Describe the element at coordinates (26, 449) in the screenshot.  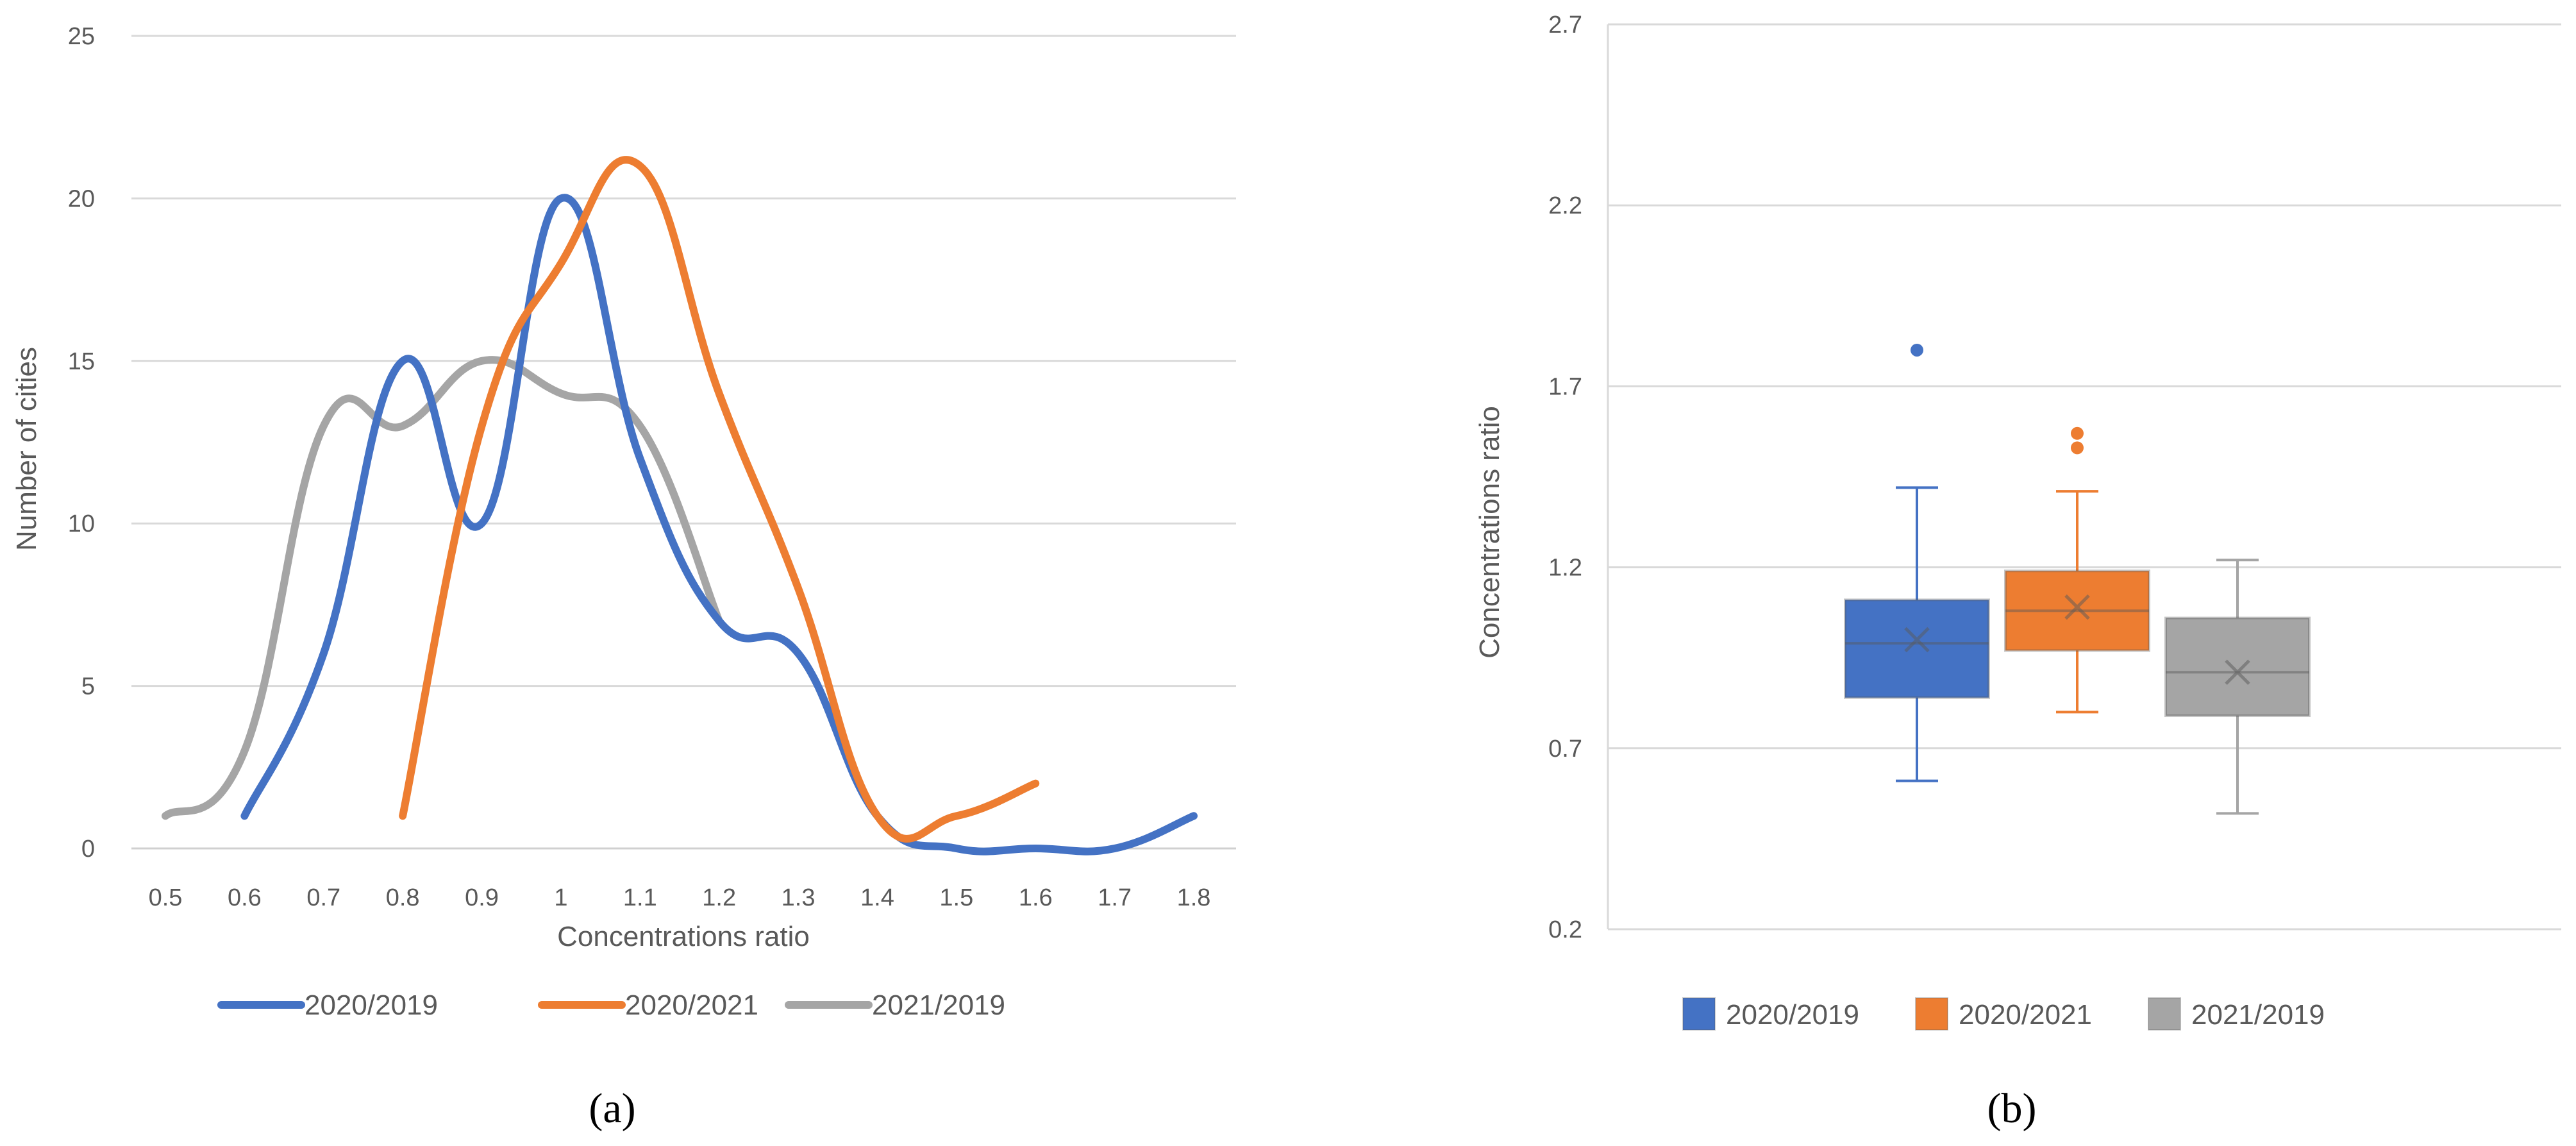
I see `a-y-axis-title: Number of cities` at that location.